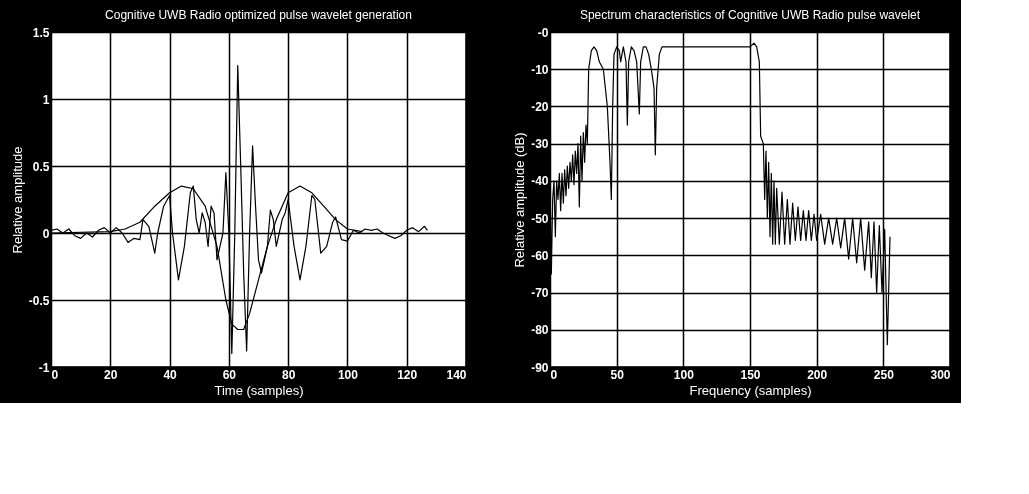 The image size is (1029, 494). What do you see at coordinates (540, 330) in the screenshot?
I see `y-tick-label: -80` at bounding box center [540, 330].